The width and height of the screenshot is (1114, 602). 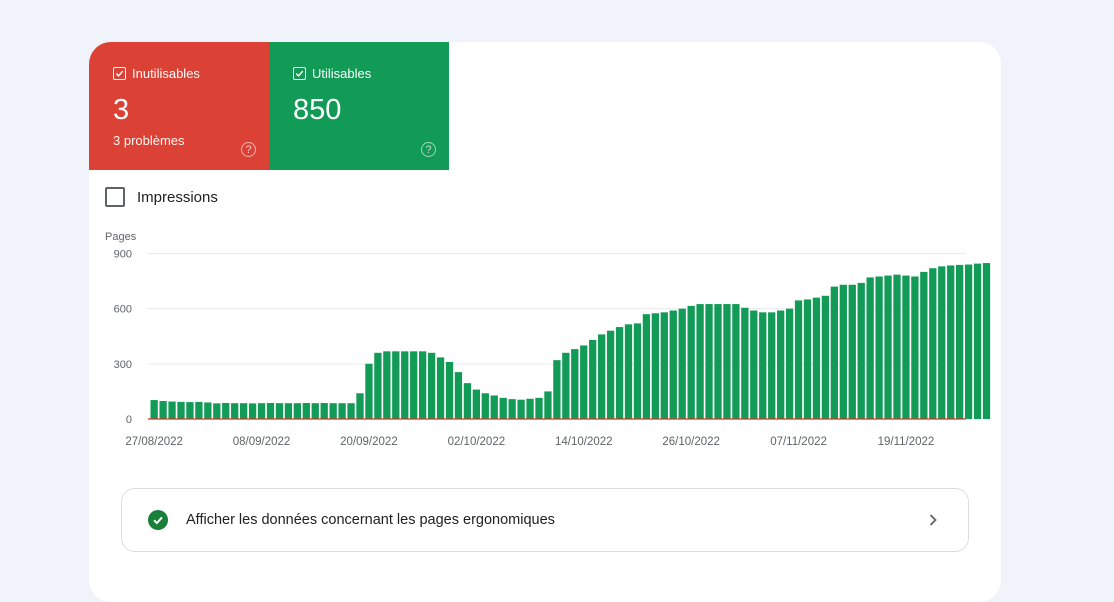 What do you see at coordinates (359, 106) in the screenshot?
I see `tile-usable: Utilisables 850 ?` at bounding box center [359, 106].